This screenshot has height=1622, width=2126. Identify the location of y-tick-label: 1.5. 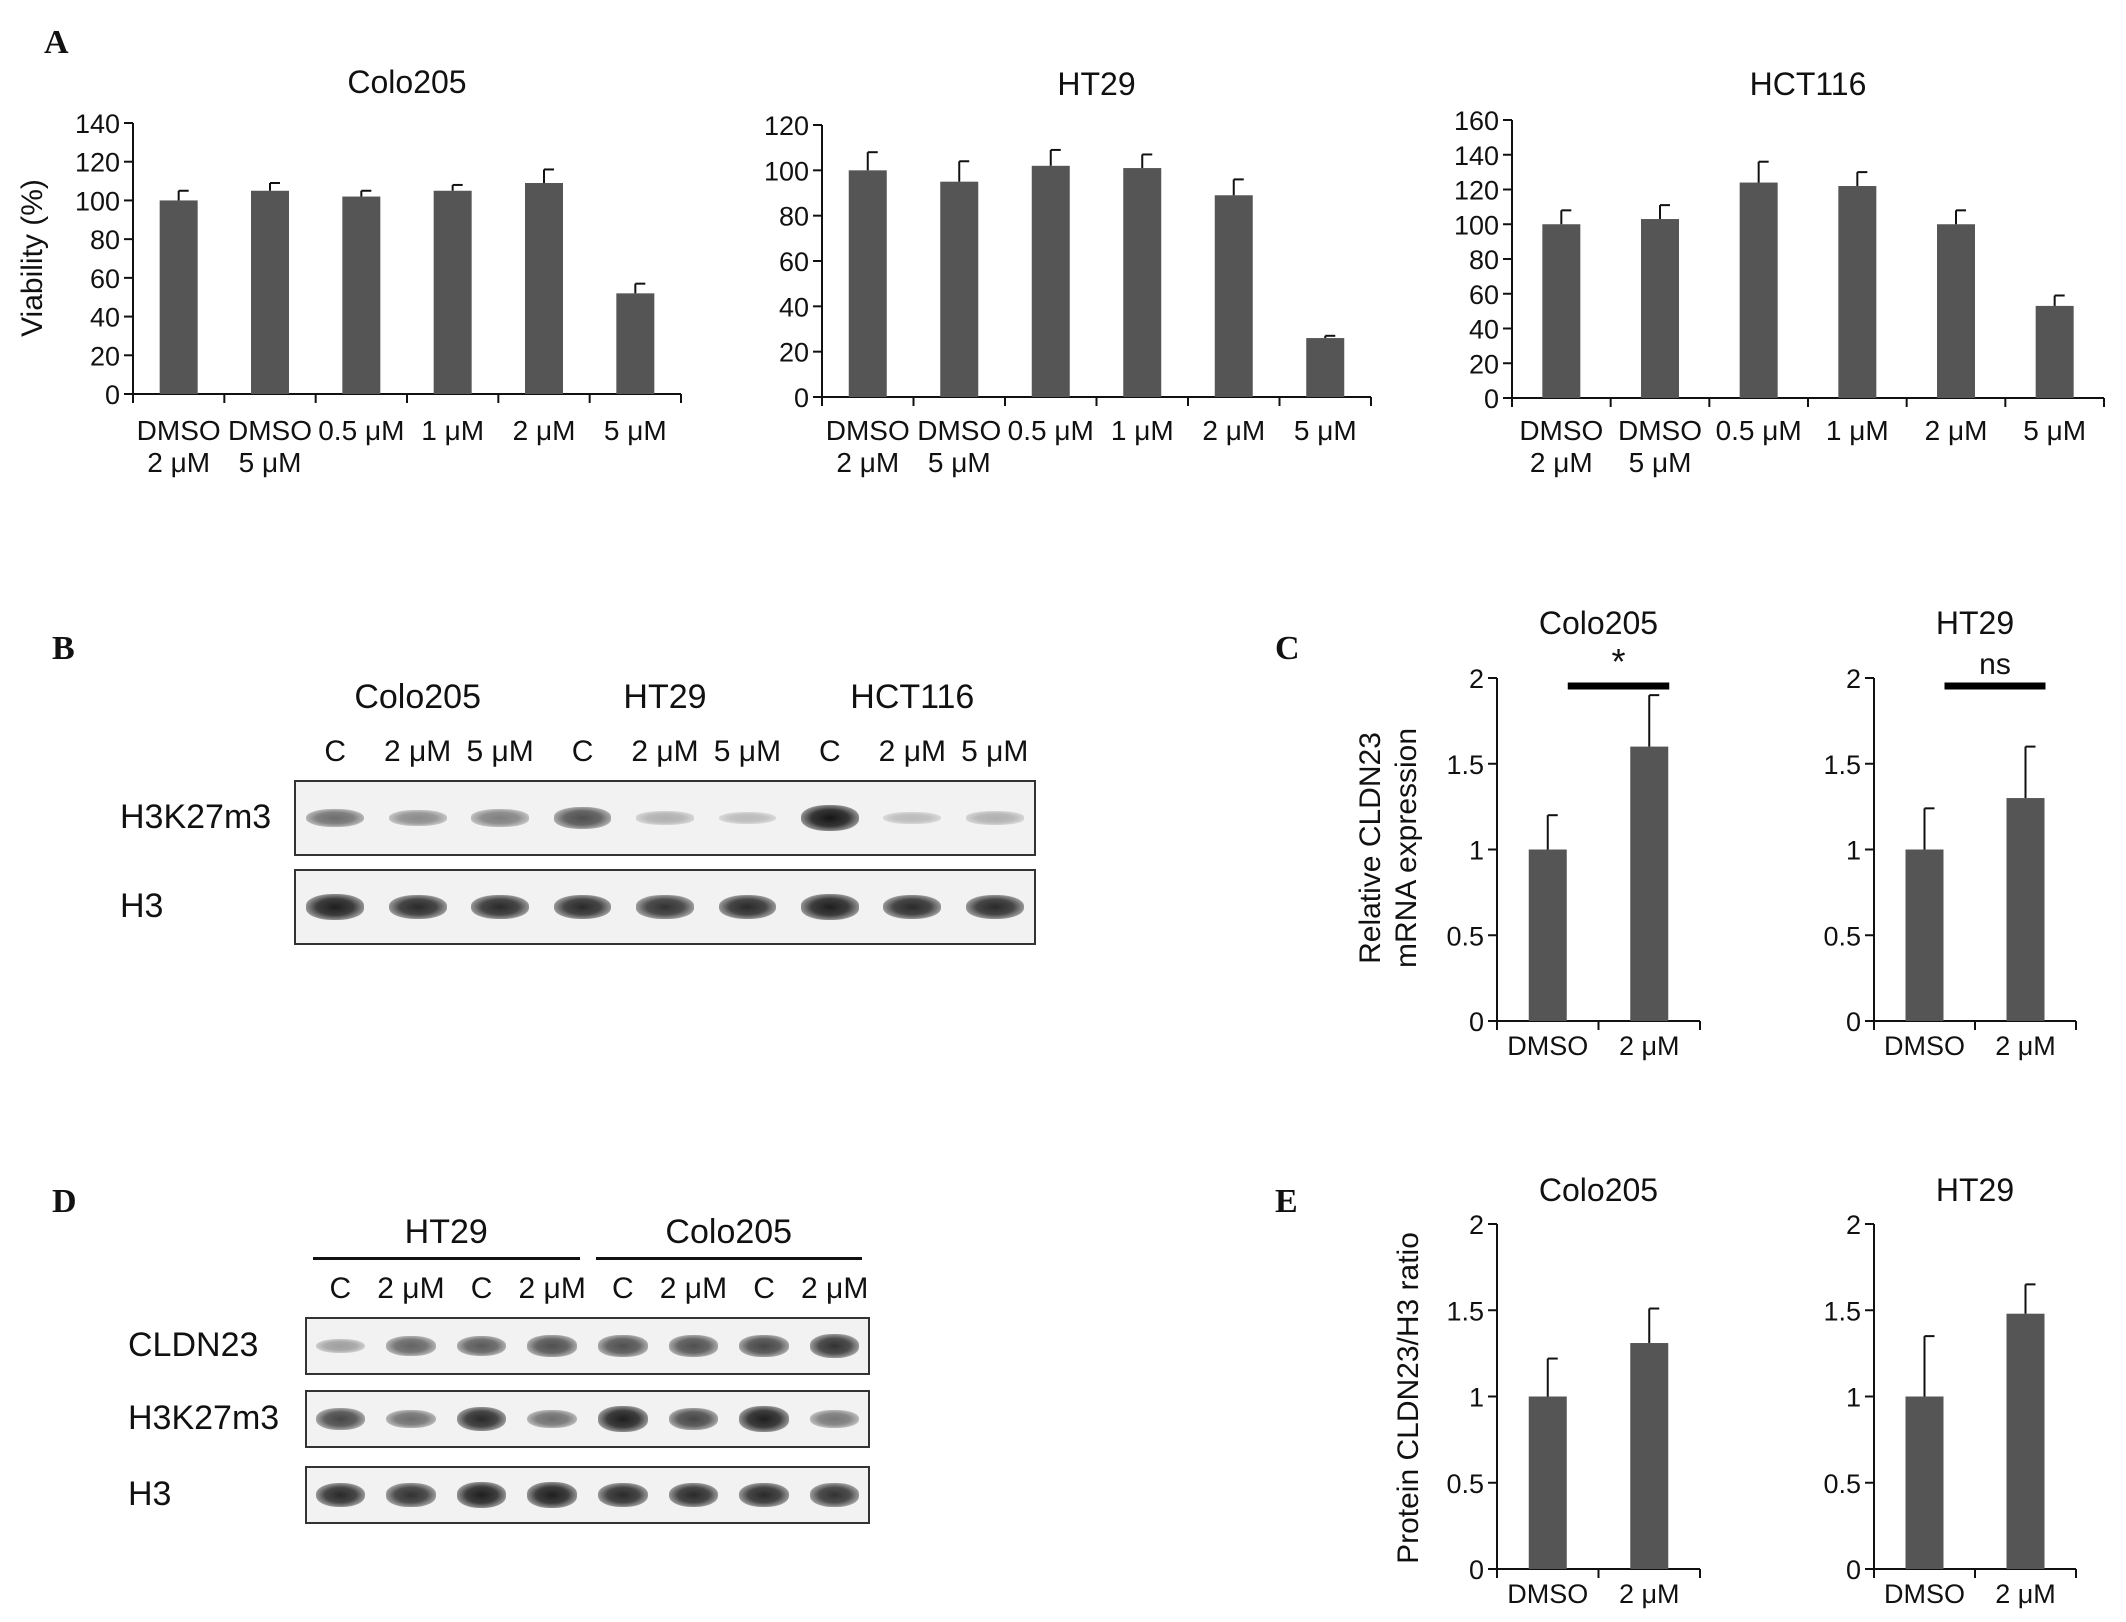
(1465, 765).